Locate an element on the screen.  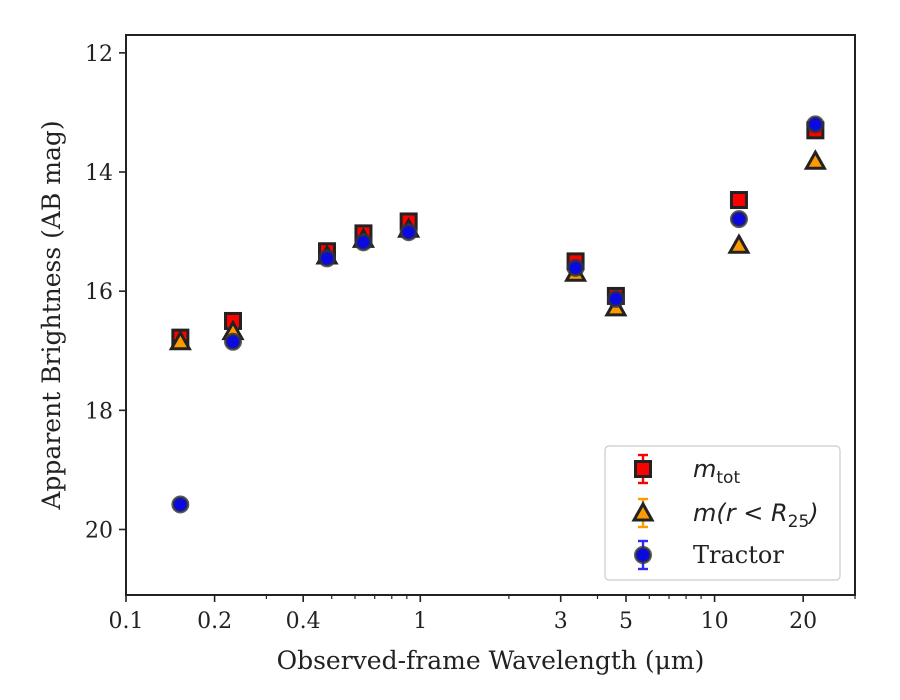
legend-entry-mr25-sub: 25 is located at coordinates (799, 522).